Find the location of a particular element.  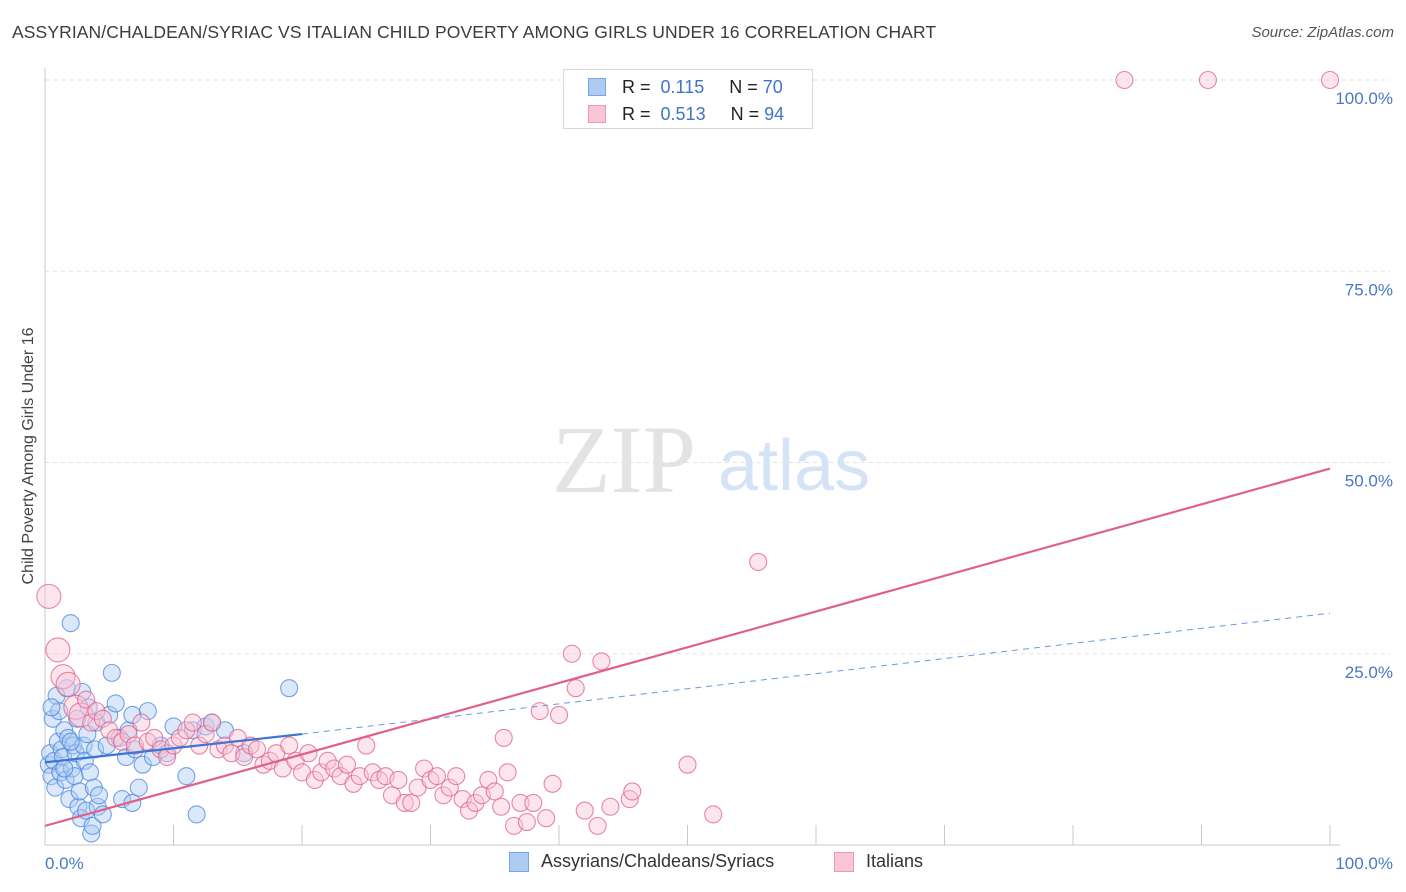

y-axis-label: Child Poverty Among Girls Under 16 is located at coordinates (28, 455).